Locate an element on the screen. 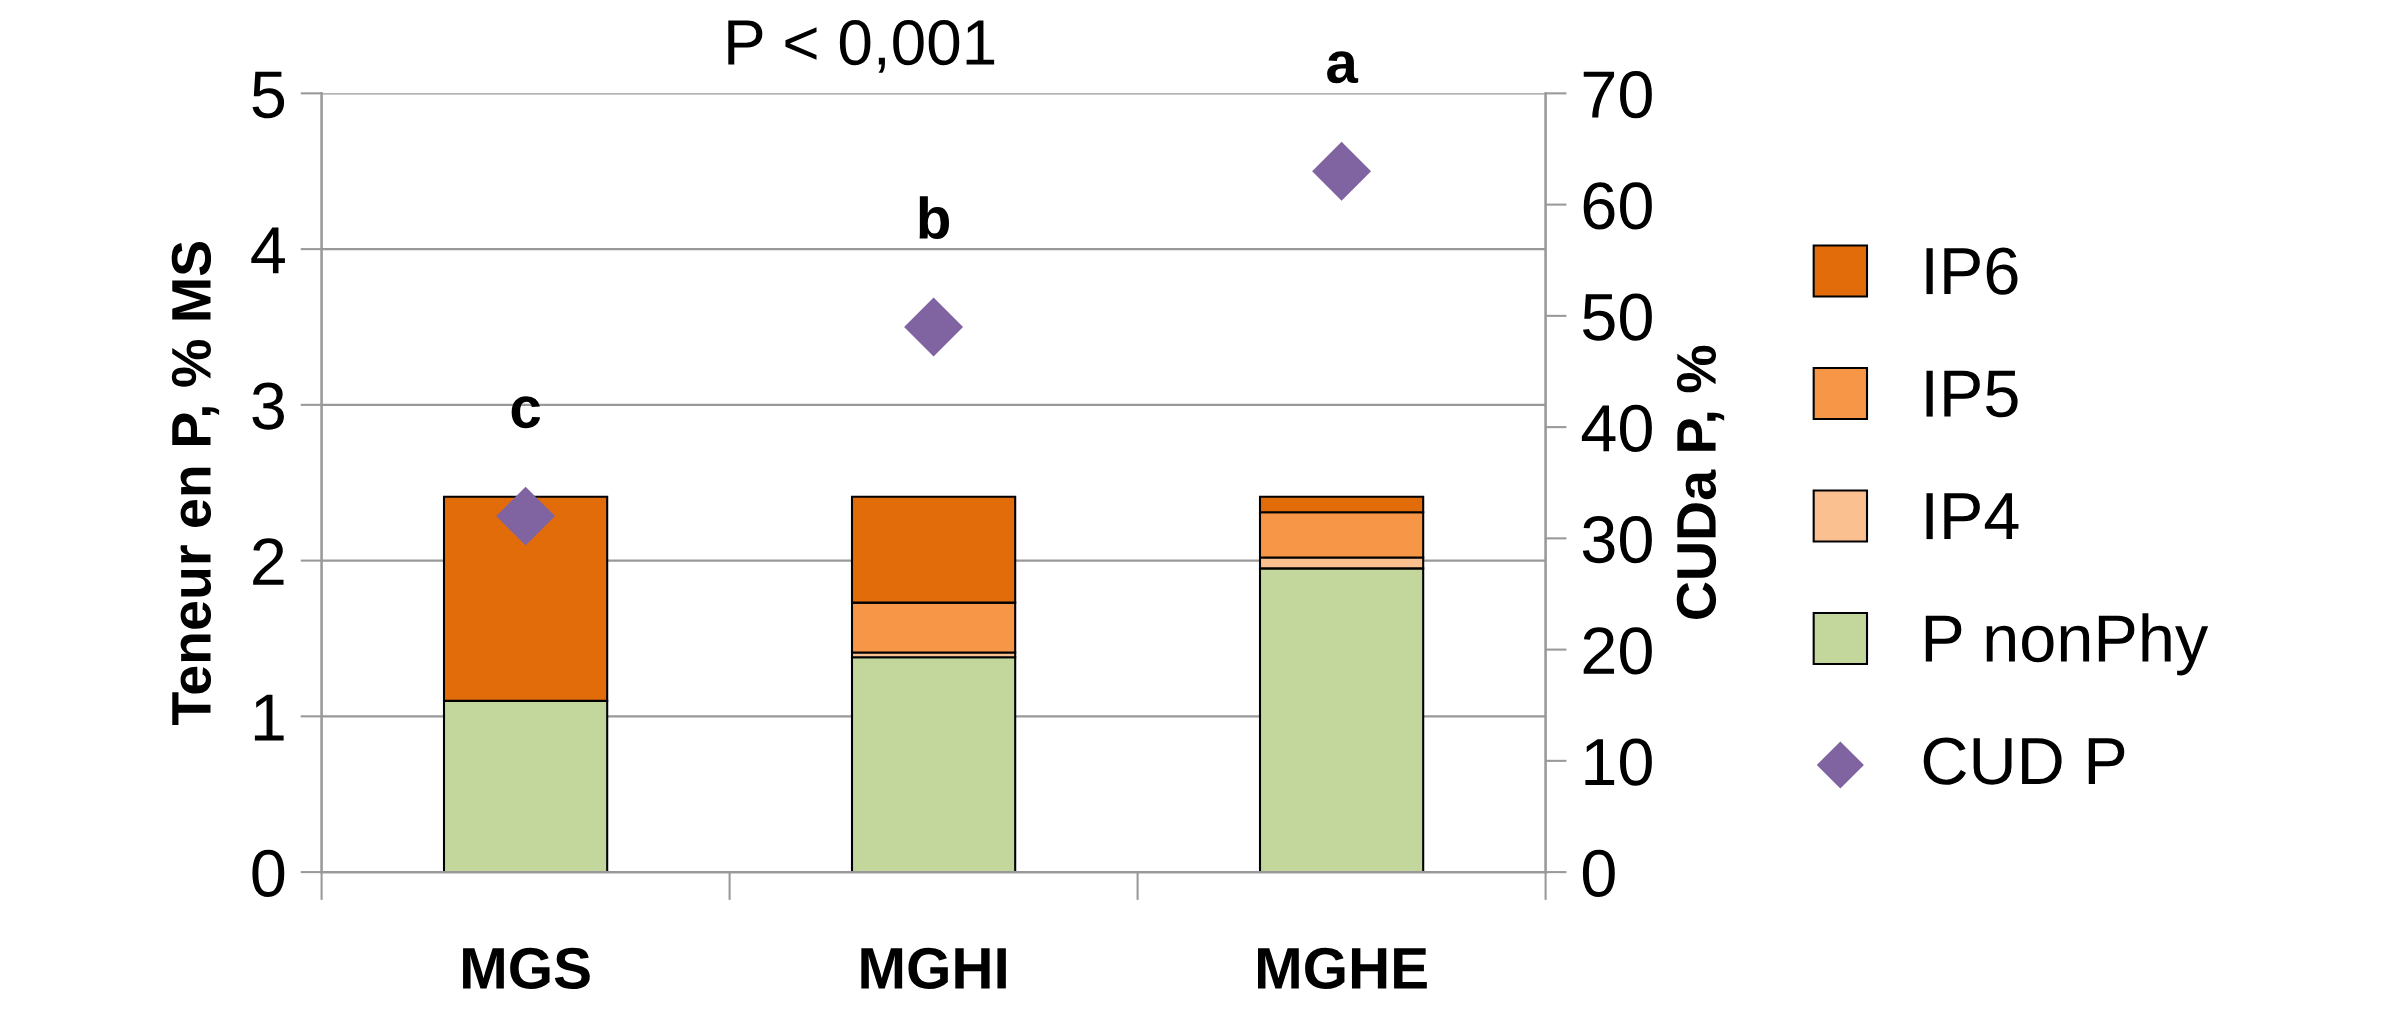 The height and width of the screenshot is (1026, 2400). legend-label: CUD P is located at coordinates (2024, 761).